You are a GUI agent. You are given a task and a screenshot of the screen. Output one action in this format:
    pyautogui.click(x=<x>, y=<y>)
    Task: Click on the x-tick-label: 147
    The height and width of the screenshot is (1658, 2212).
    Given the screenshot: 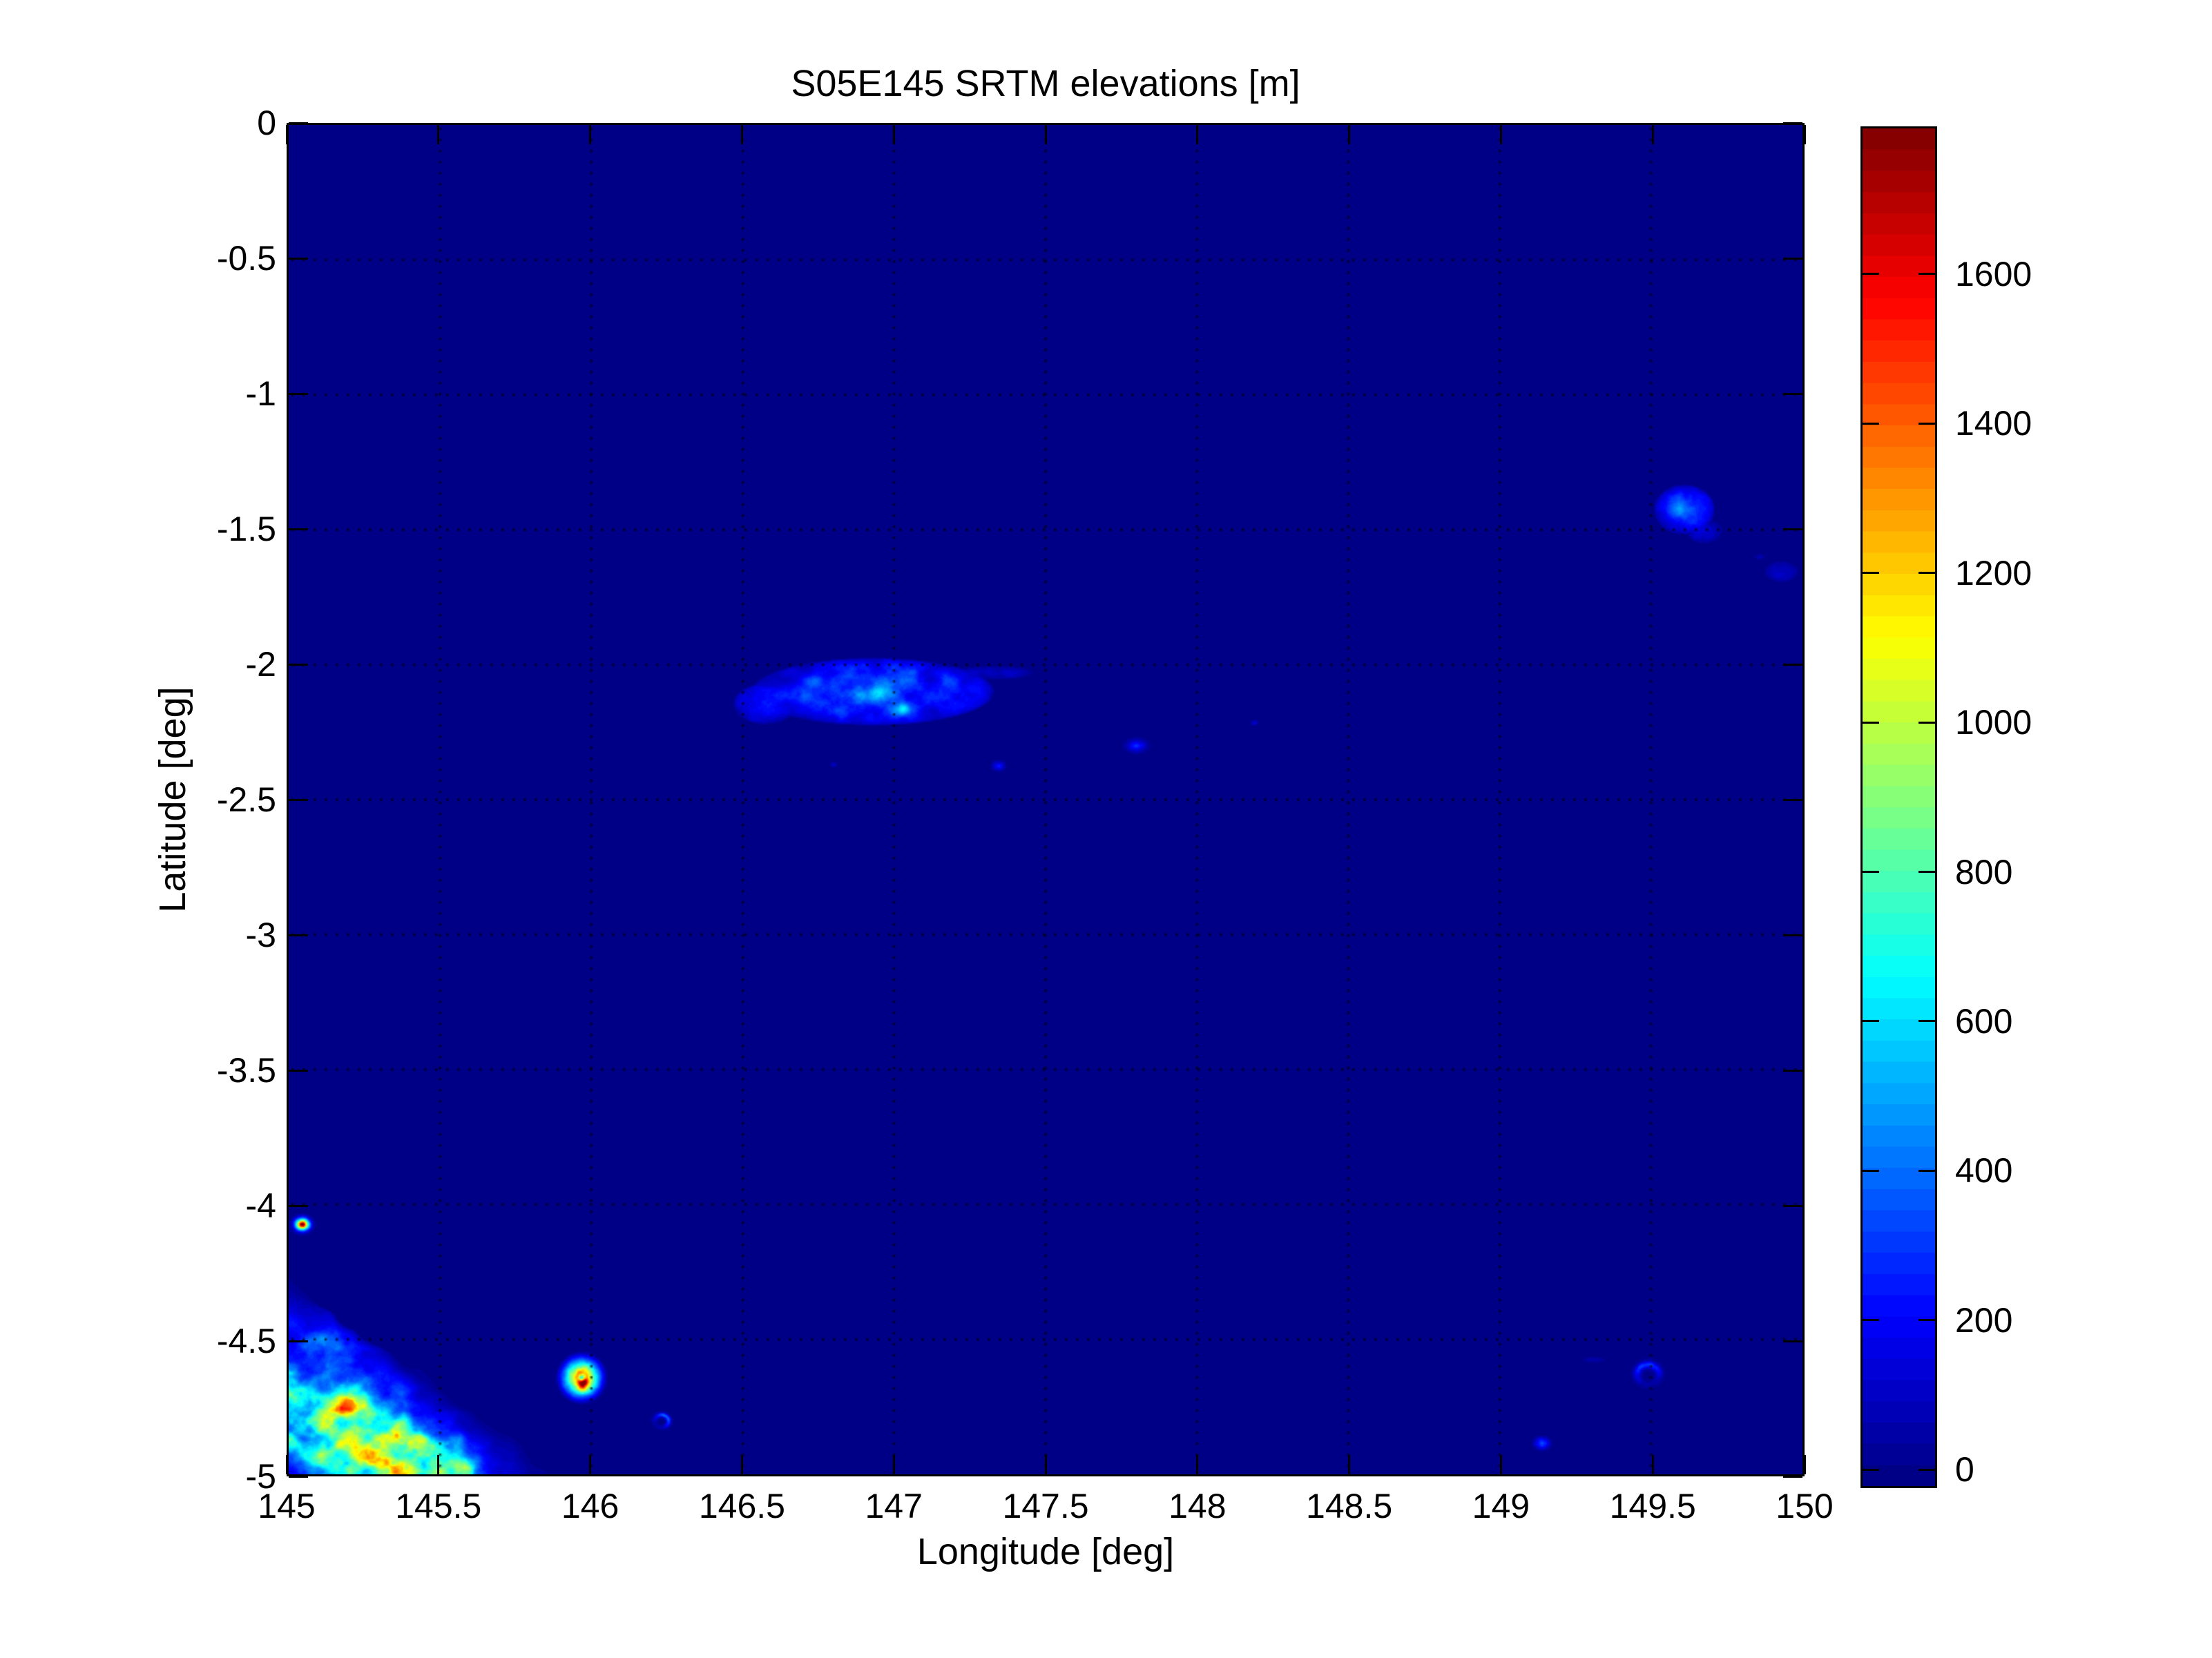 What is the action you would take?
    pyautogui.click(x=894, y=1506)
    